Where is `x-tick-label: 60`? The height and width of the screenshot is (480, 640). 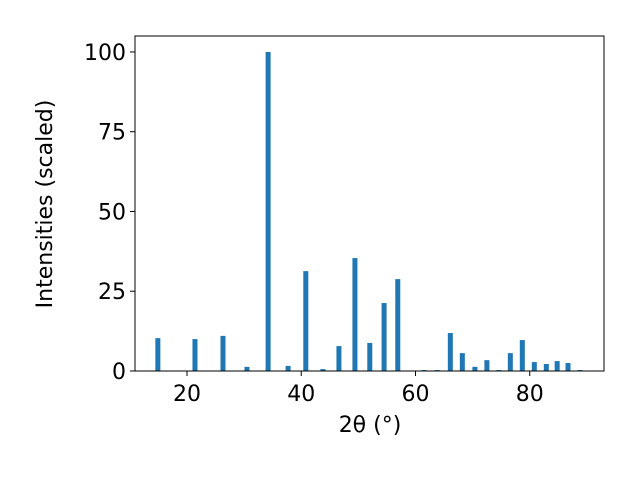
x-tick-label: 60 is located at coordinates (415, 394).